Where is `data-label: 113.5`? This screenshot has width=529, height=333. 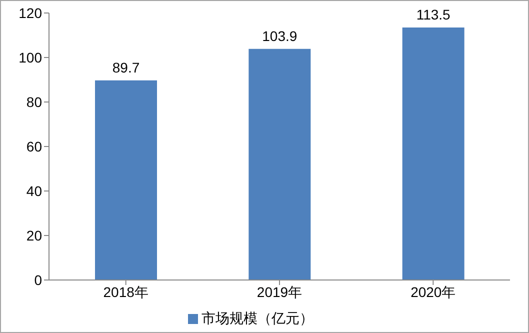
data-label: 113.5 is located at coordinates (433, 14).